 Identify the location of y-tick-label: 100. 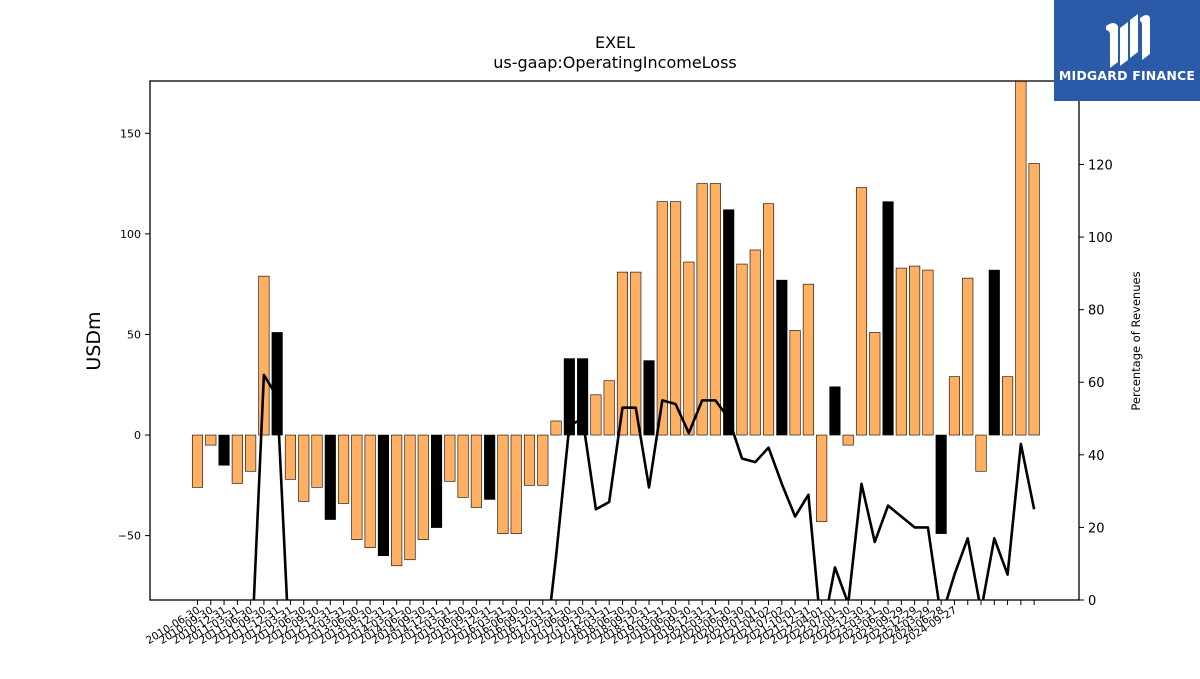
(130, 234).